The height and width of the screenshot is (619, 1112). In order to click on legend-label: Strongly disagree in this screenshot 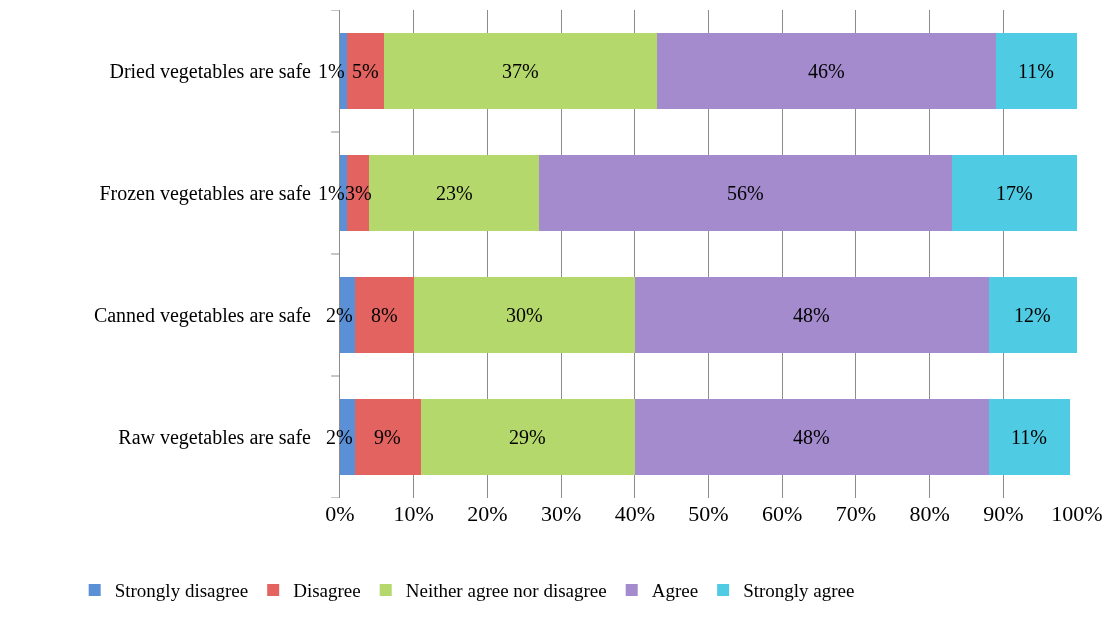, I will do `click(181, 591)`.